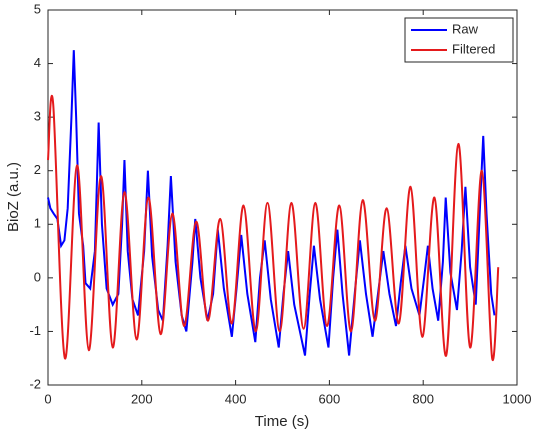  I want to click on x-tick-label: 200, so click(142, 398).